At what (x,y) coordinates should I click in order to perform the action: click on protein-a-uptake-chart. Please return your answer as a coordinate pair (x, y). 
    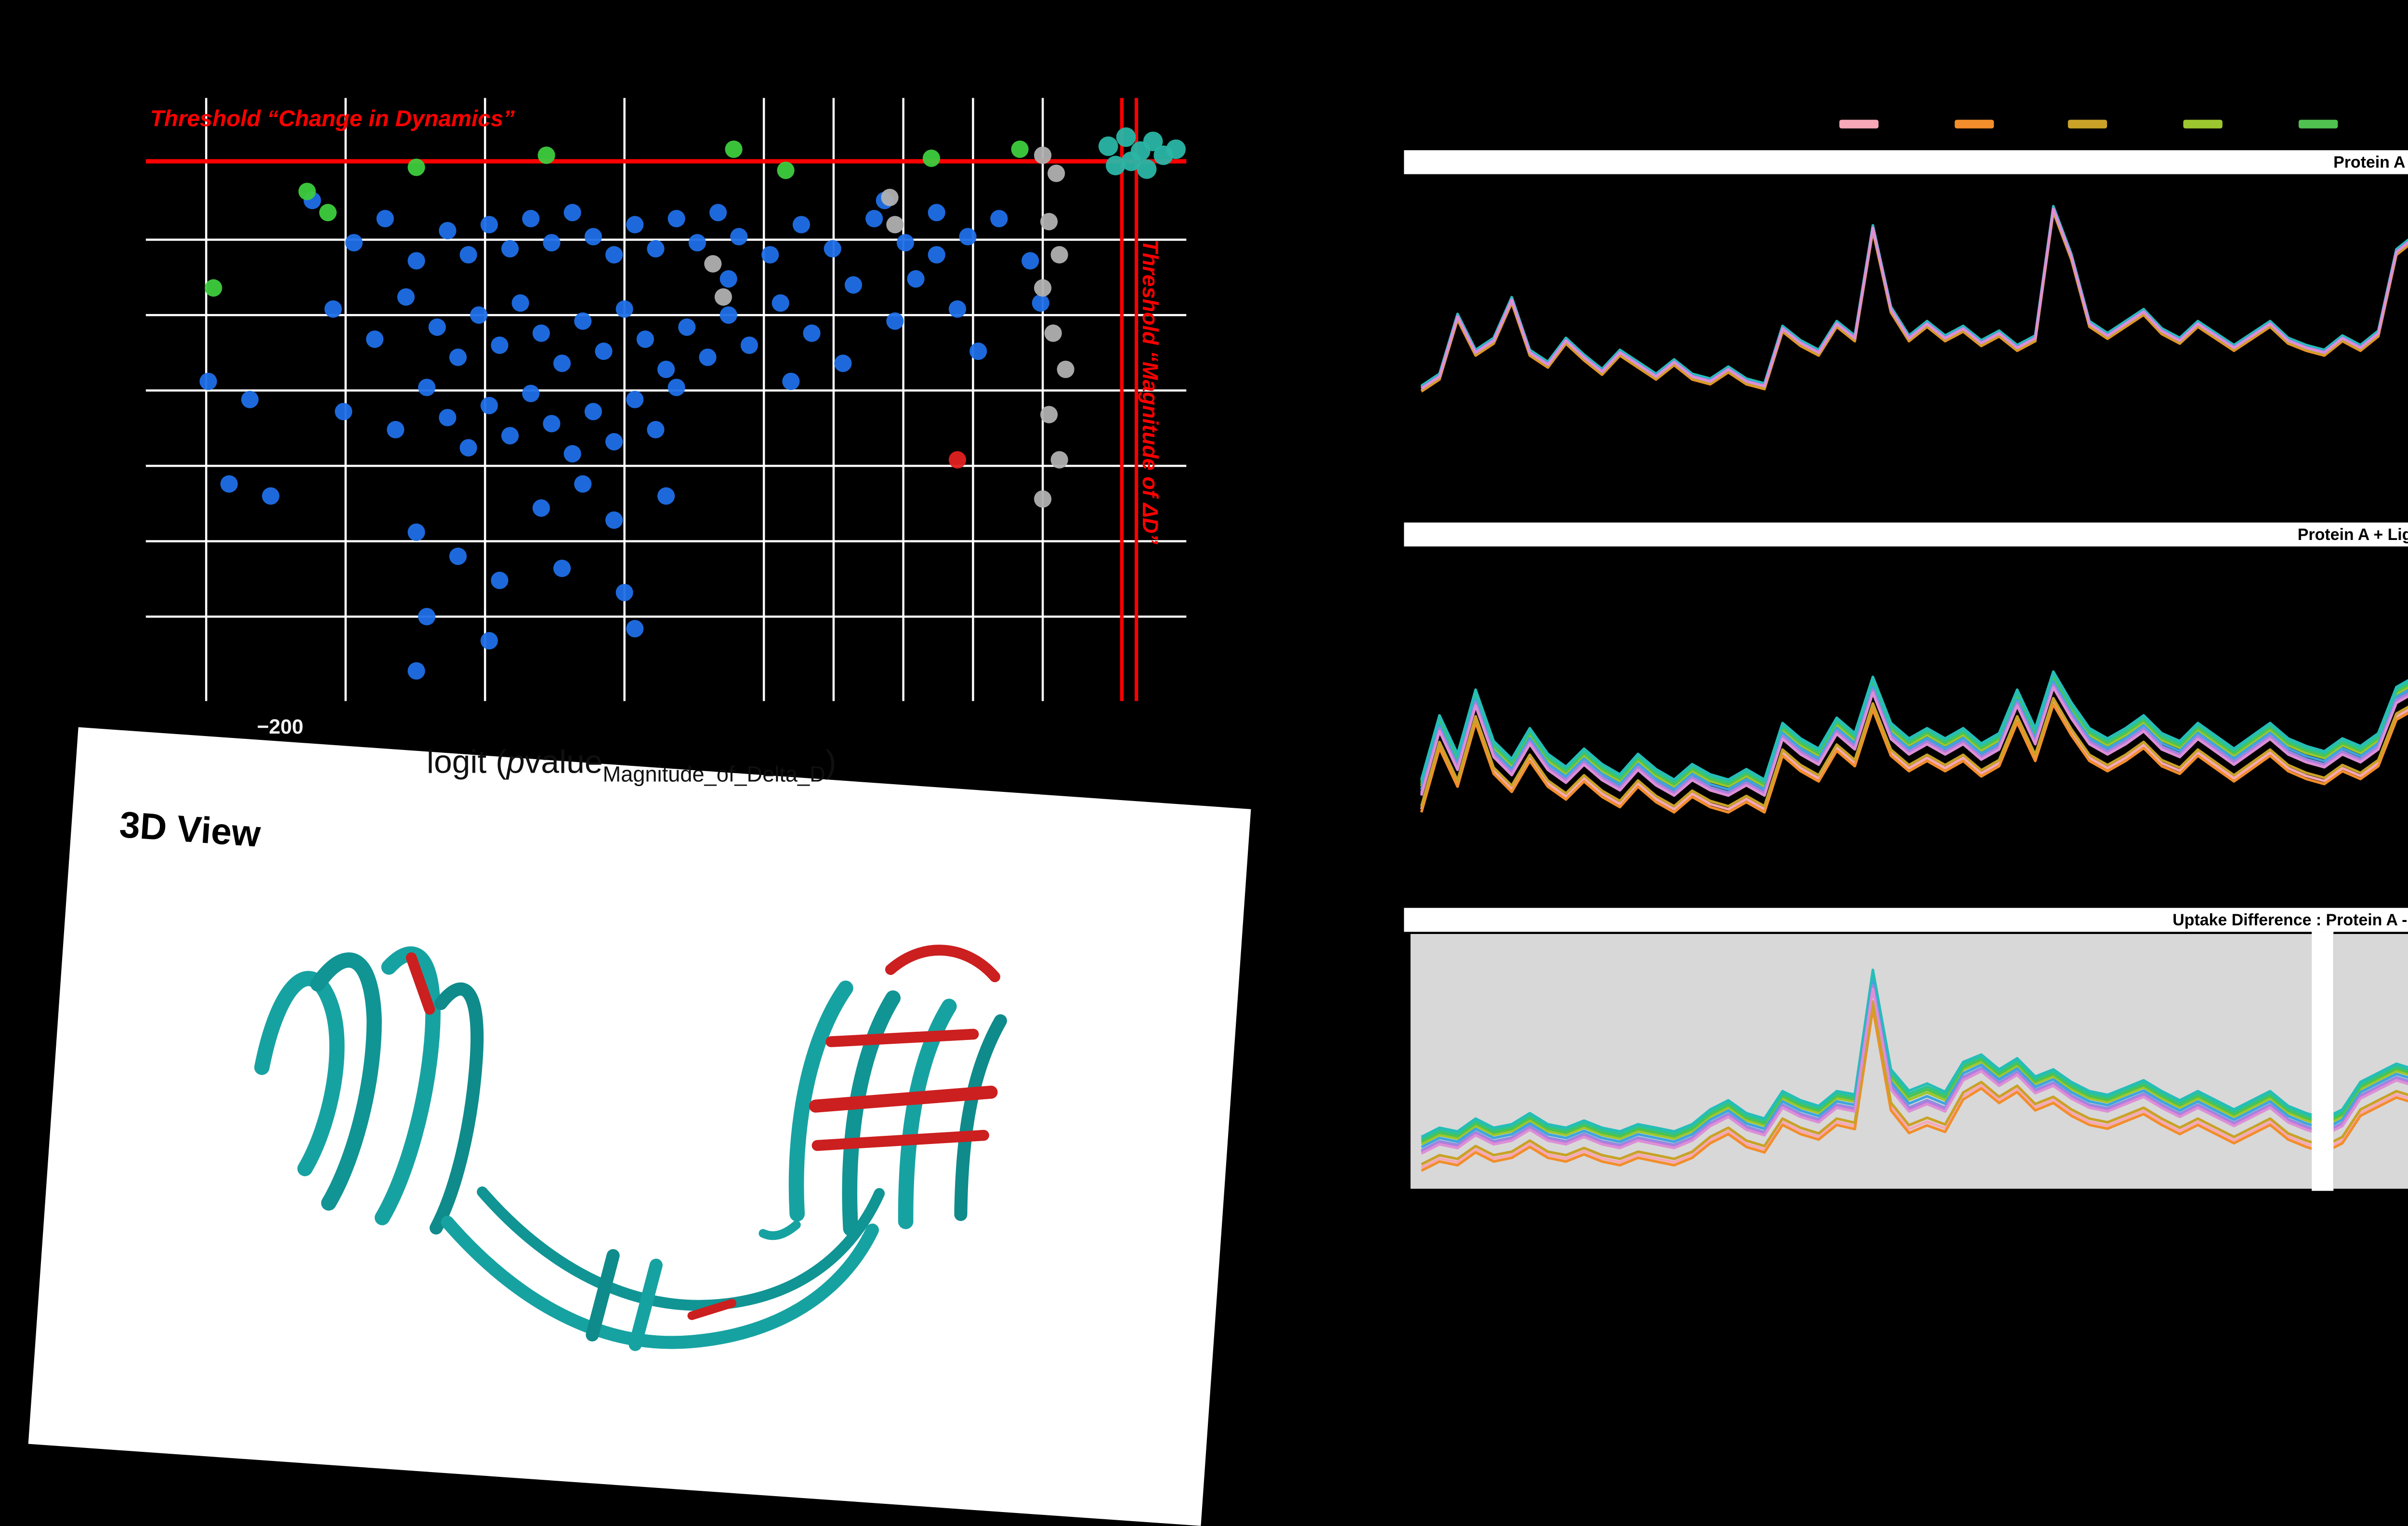
    Looking at the image, I should click on (1906, 344).